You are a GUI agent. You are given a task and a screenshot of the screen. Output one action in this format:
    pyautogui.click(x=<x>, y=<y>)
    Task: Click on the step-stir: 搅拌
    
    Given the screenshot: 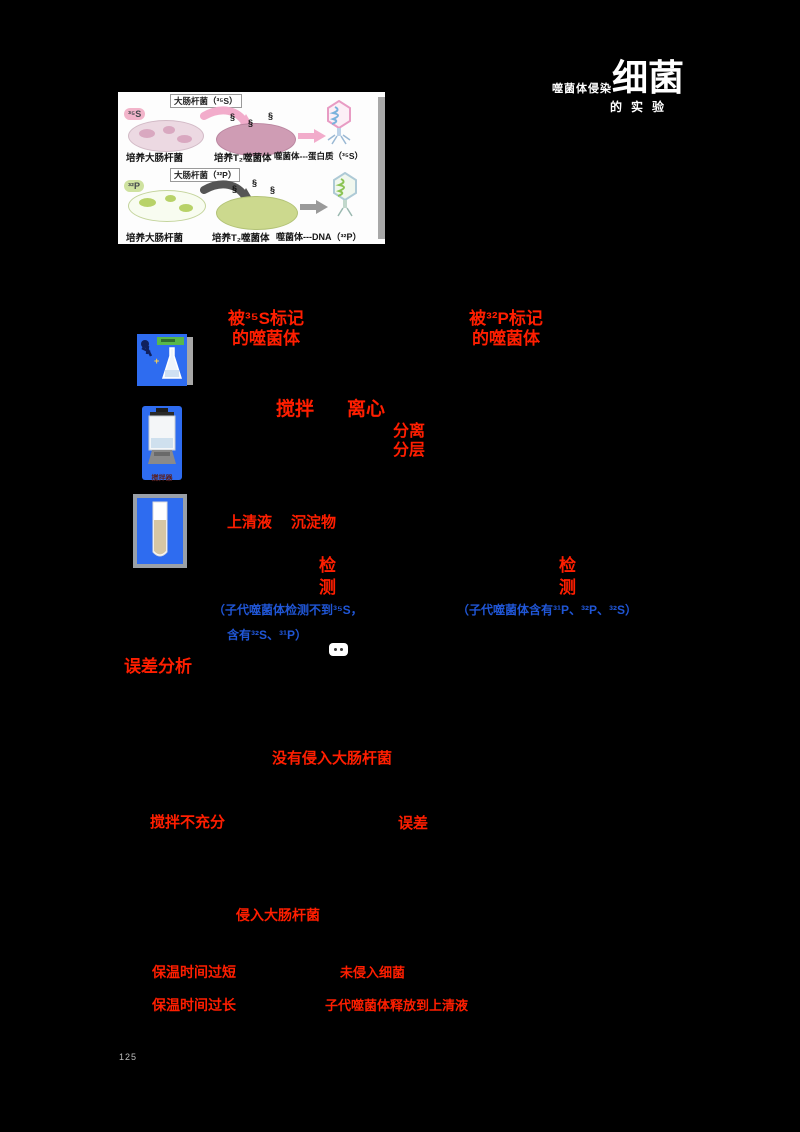 What is the action you would take?
    pyautogui.click(x=295, y=409)
    